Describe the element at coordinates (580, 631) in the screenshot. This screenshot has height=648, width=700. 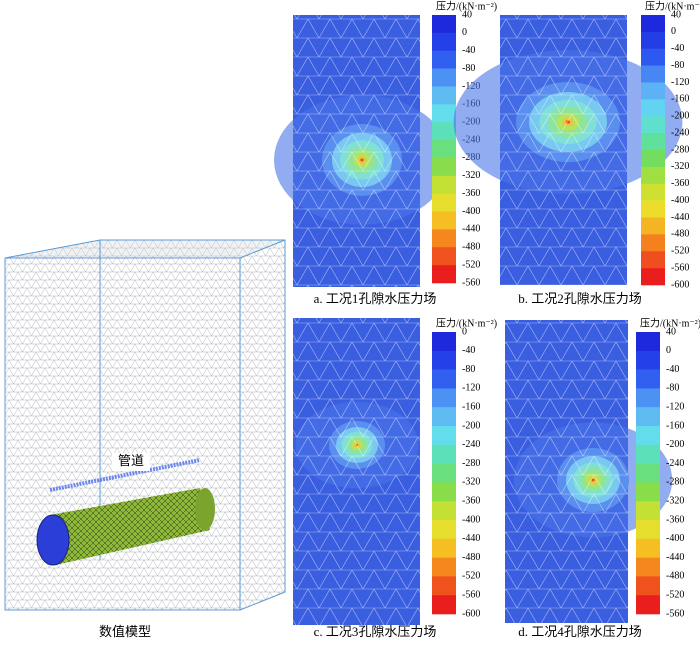
I see `panel-caption: d. 工况4孔隙水压力场` at that location.